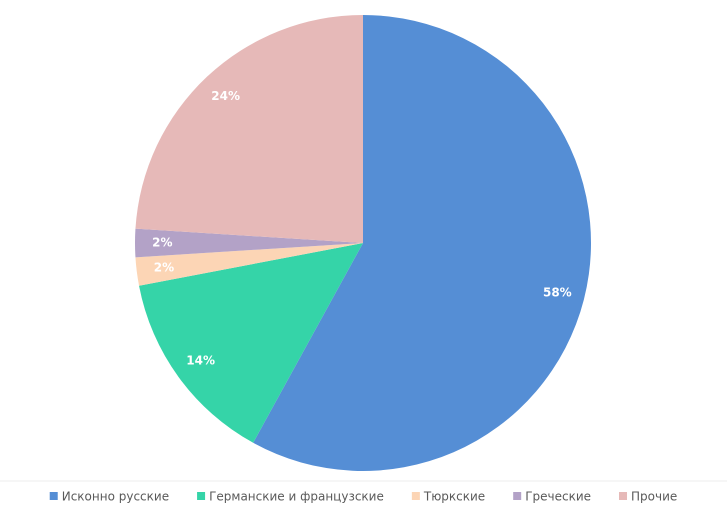  Describe the element at coordinates (654, 497) in the screenshot. I see `legend-label: Прочие` at that location.